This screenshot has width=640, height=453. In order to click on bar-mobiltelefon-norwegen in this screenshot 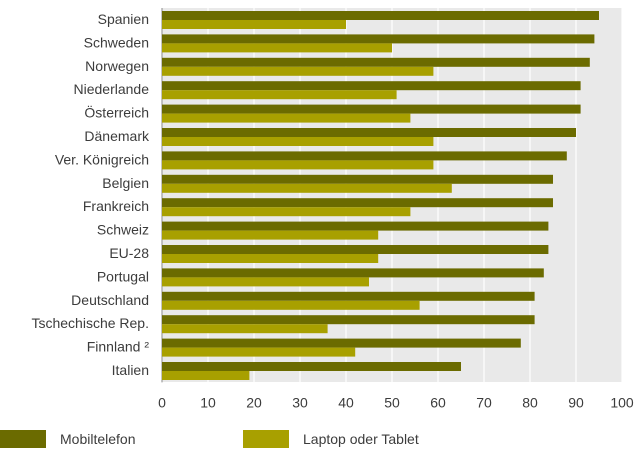, I will do `click(376, 62)`.